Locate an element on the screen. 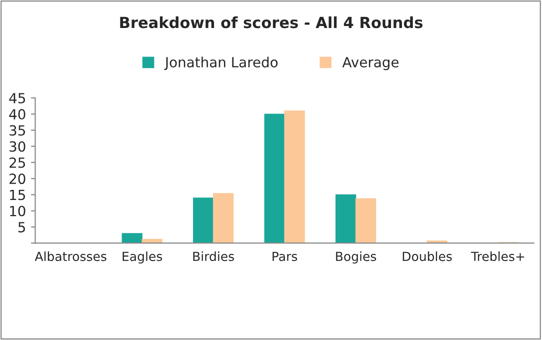  y-tick-label: 5 is located at coordinates (21, 227).